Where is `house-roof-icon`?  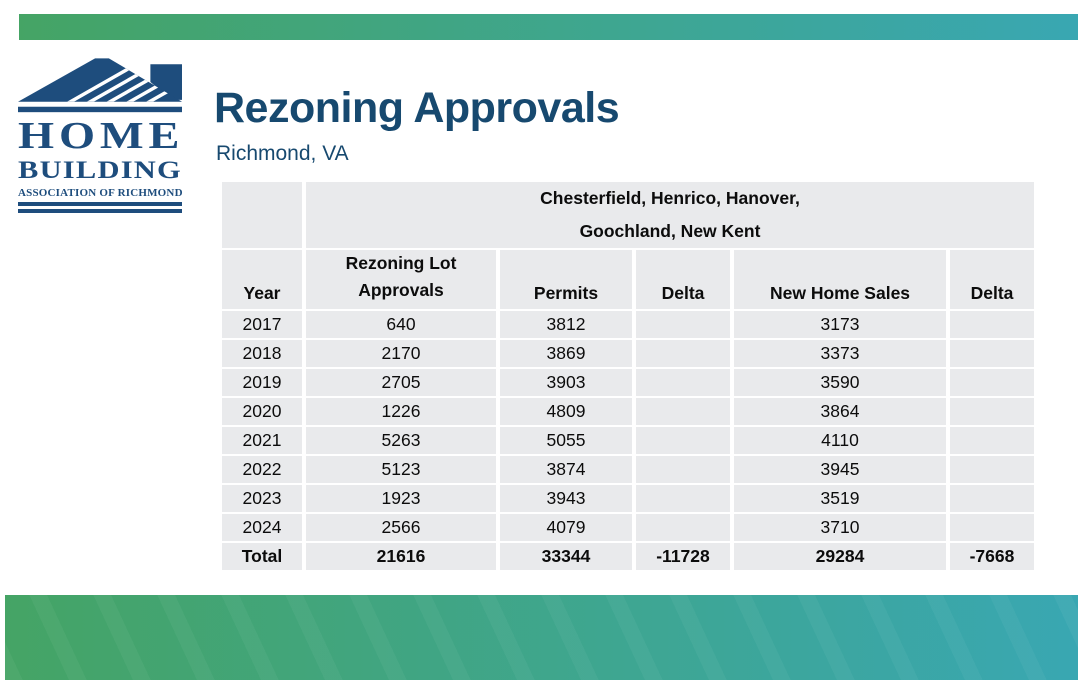
house-roof-icon is located at coordinates (100, 85).